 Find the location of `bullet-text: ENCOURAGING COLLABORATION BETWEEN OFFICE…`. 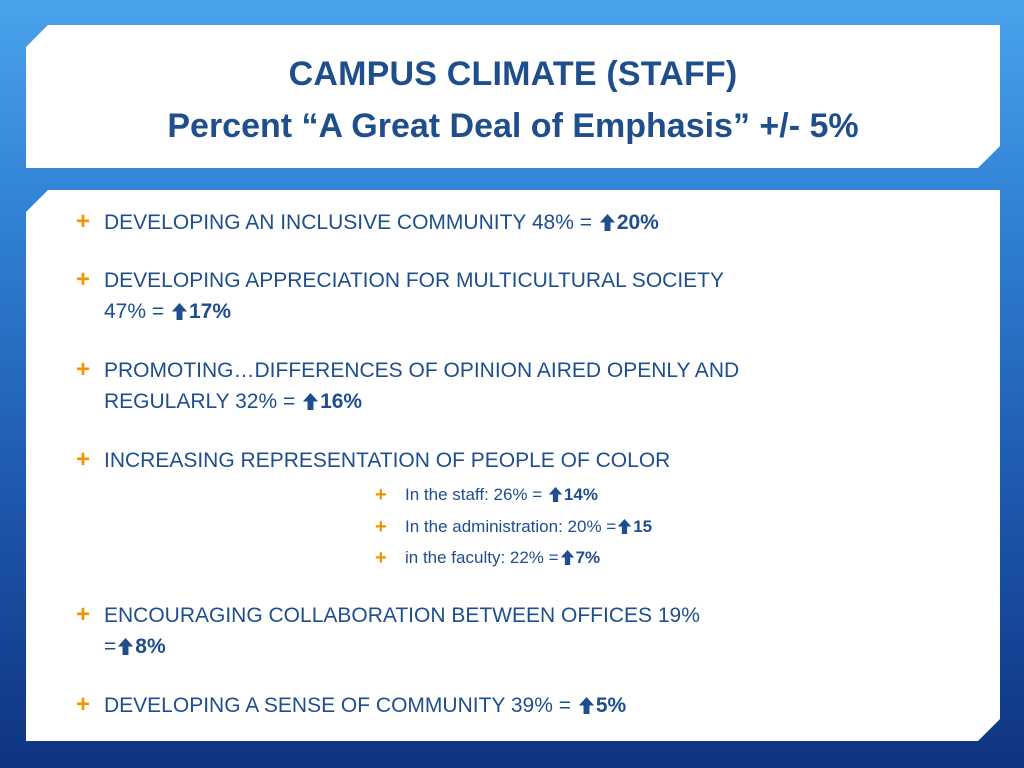

bullet-text: ENCOURAGING COLLABORATION BETWEEN OFFICE… is located at coordinates (402, 615).